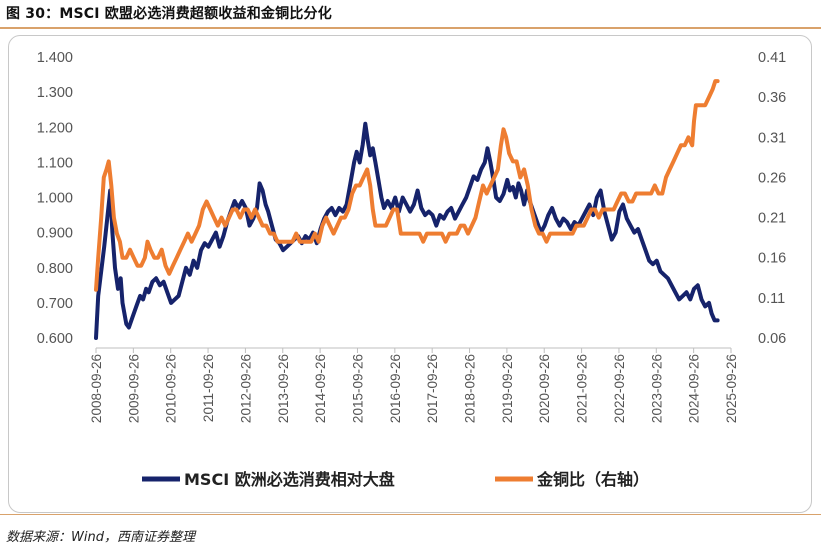 This screenshot has width=821, height=549. Describe the element at coordinates (96, 388) in the screenshot. I see `x-tick-label: 2008-09-26` at that location.